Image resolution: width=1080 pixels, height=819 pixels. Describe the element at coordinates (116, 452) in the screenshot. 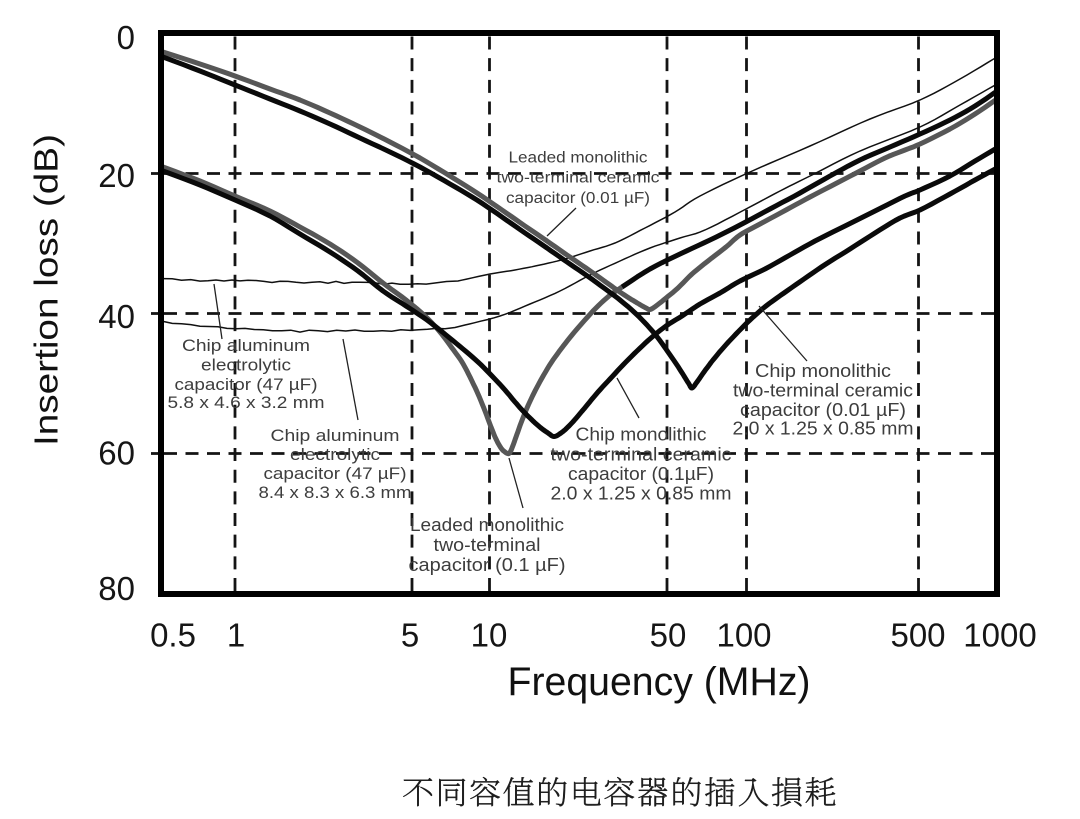

I see `svg-text: 60` at that location.